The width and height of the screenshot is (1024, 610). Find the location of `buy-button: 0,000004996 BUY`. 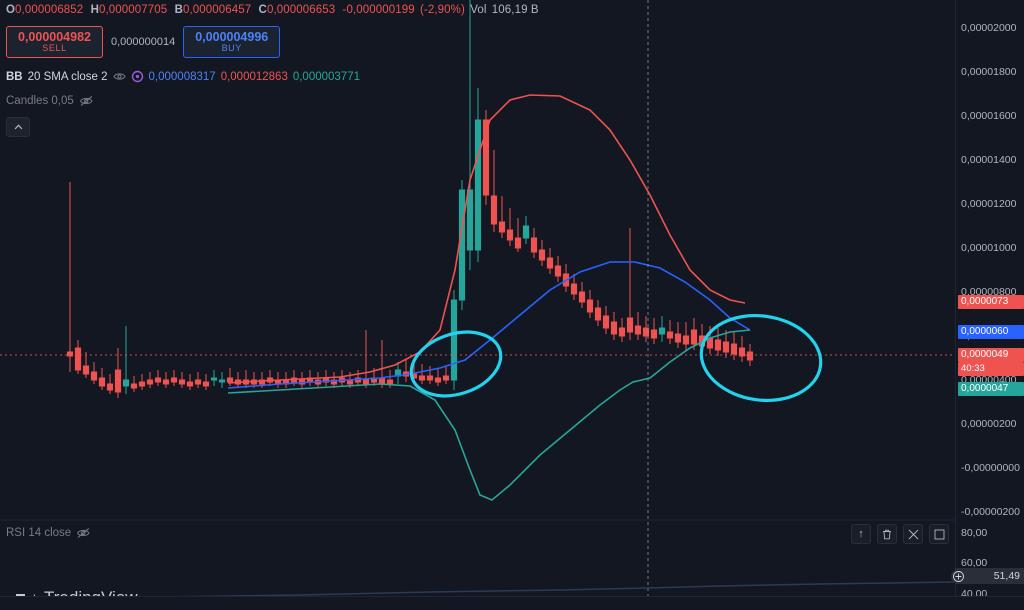

buy-button: 0,000004996 BUY is located at coordinates (232, 42).